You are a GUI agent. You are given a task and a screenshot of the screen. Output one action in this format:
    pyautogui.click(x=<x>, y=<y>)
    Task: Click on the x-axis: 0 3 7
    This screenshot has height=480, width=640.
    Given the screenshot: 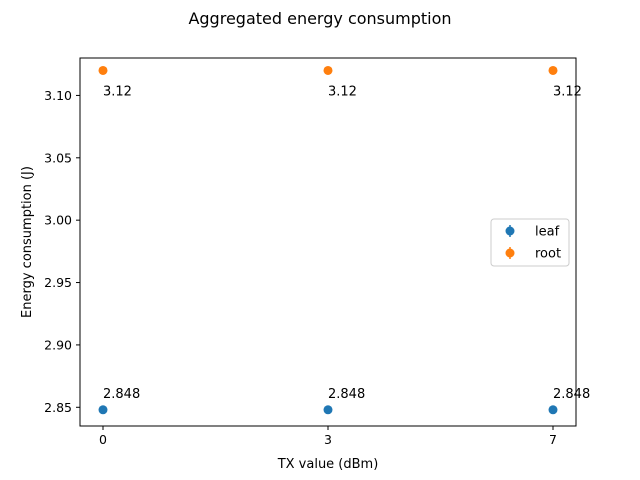 What is the action you would take?
    pyautogui.click(x=328, y=436)
    